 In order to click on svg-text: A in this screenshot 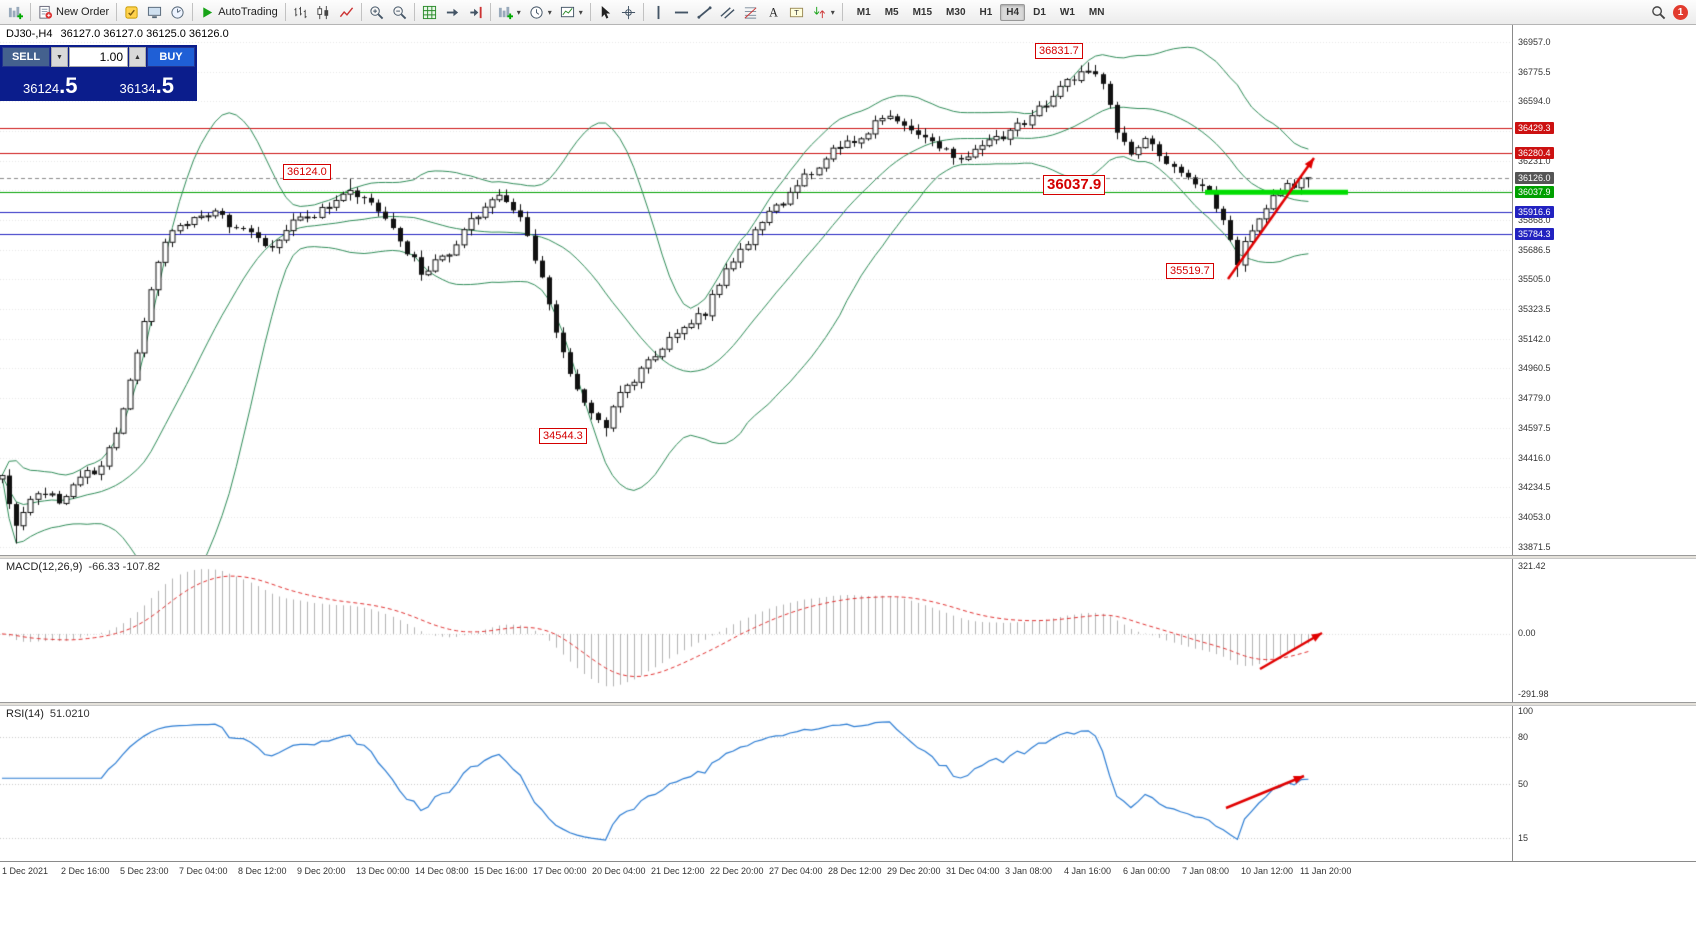, I will do `click(773, 12)`.